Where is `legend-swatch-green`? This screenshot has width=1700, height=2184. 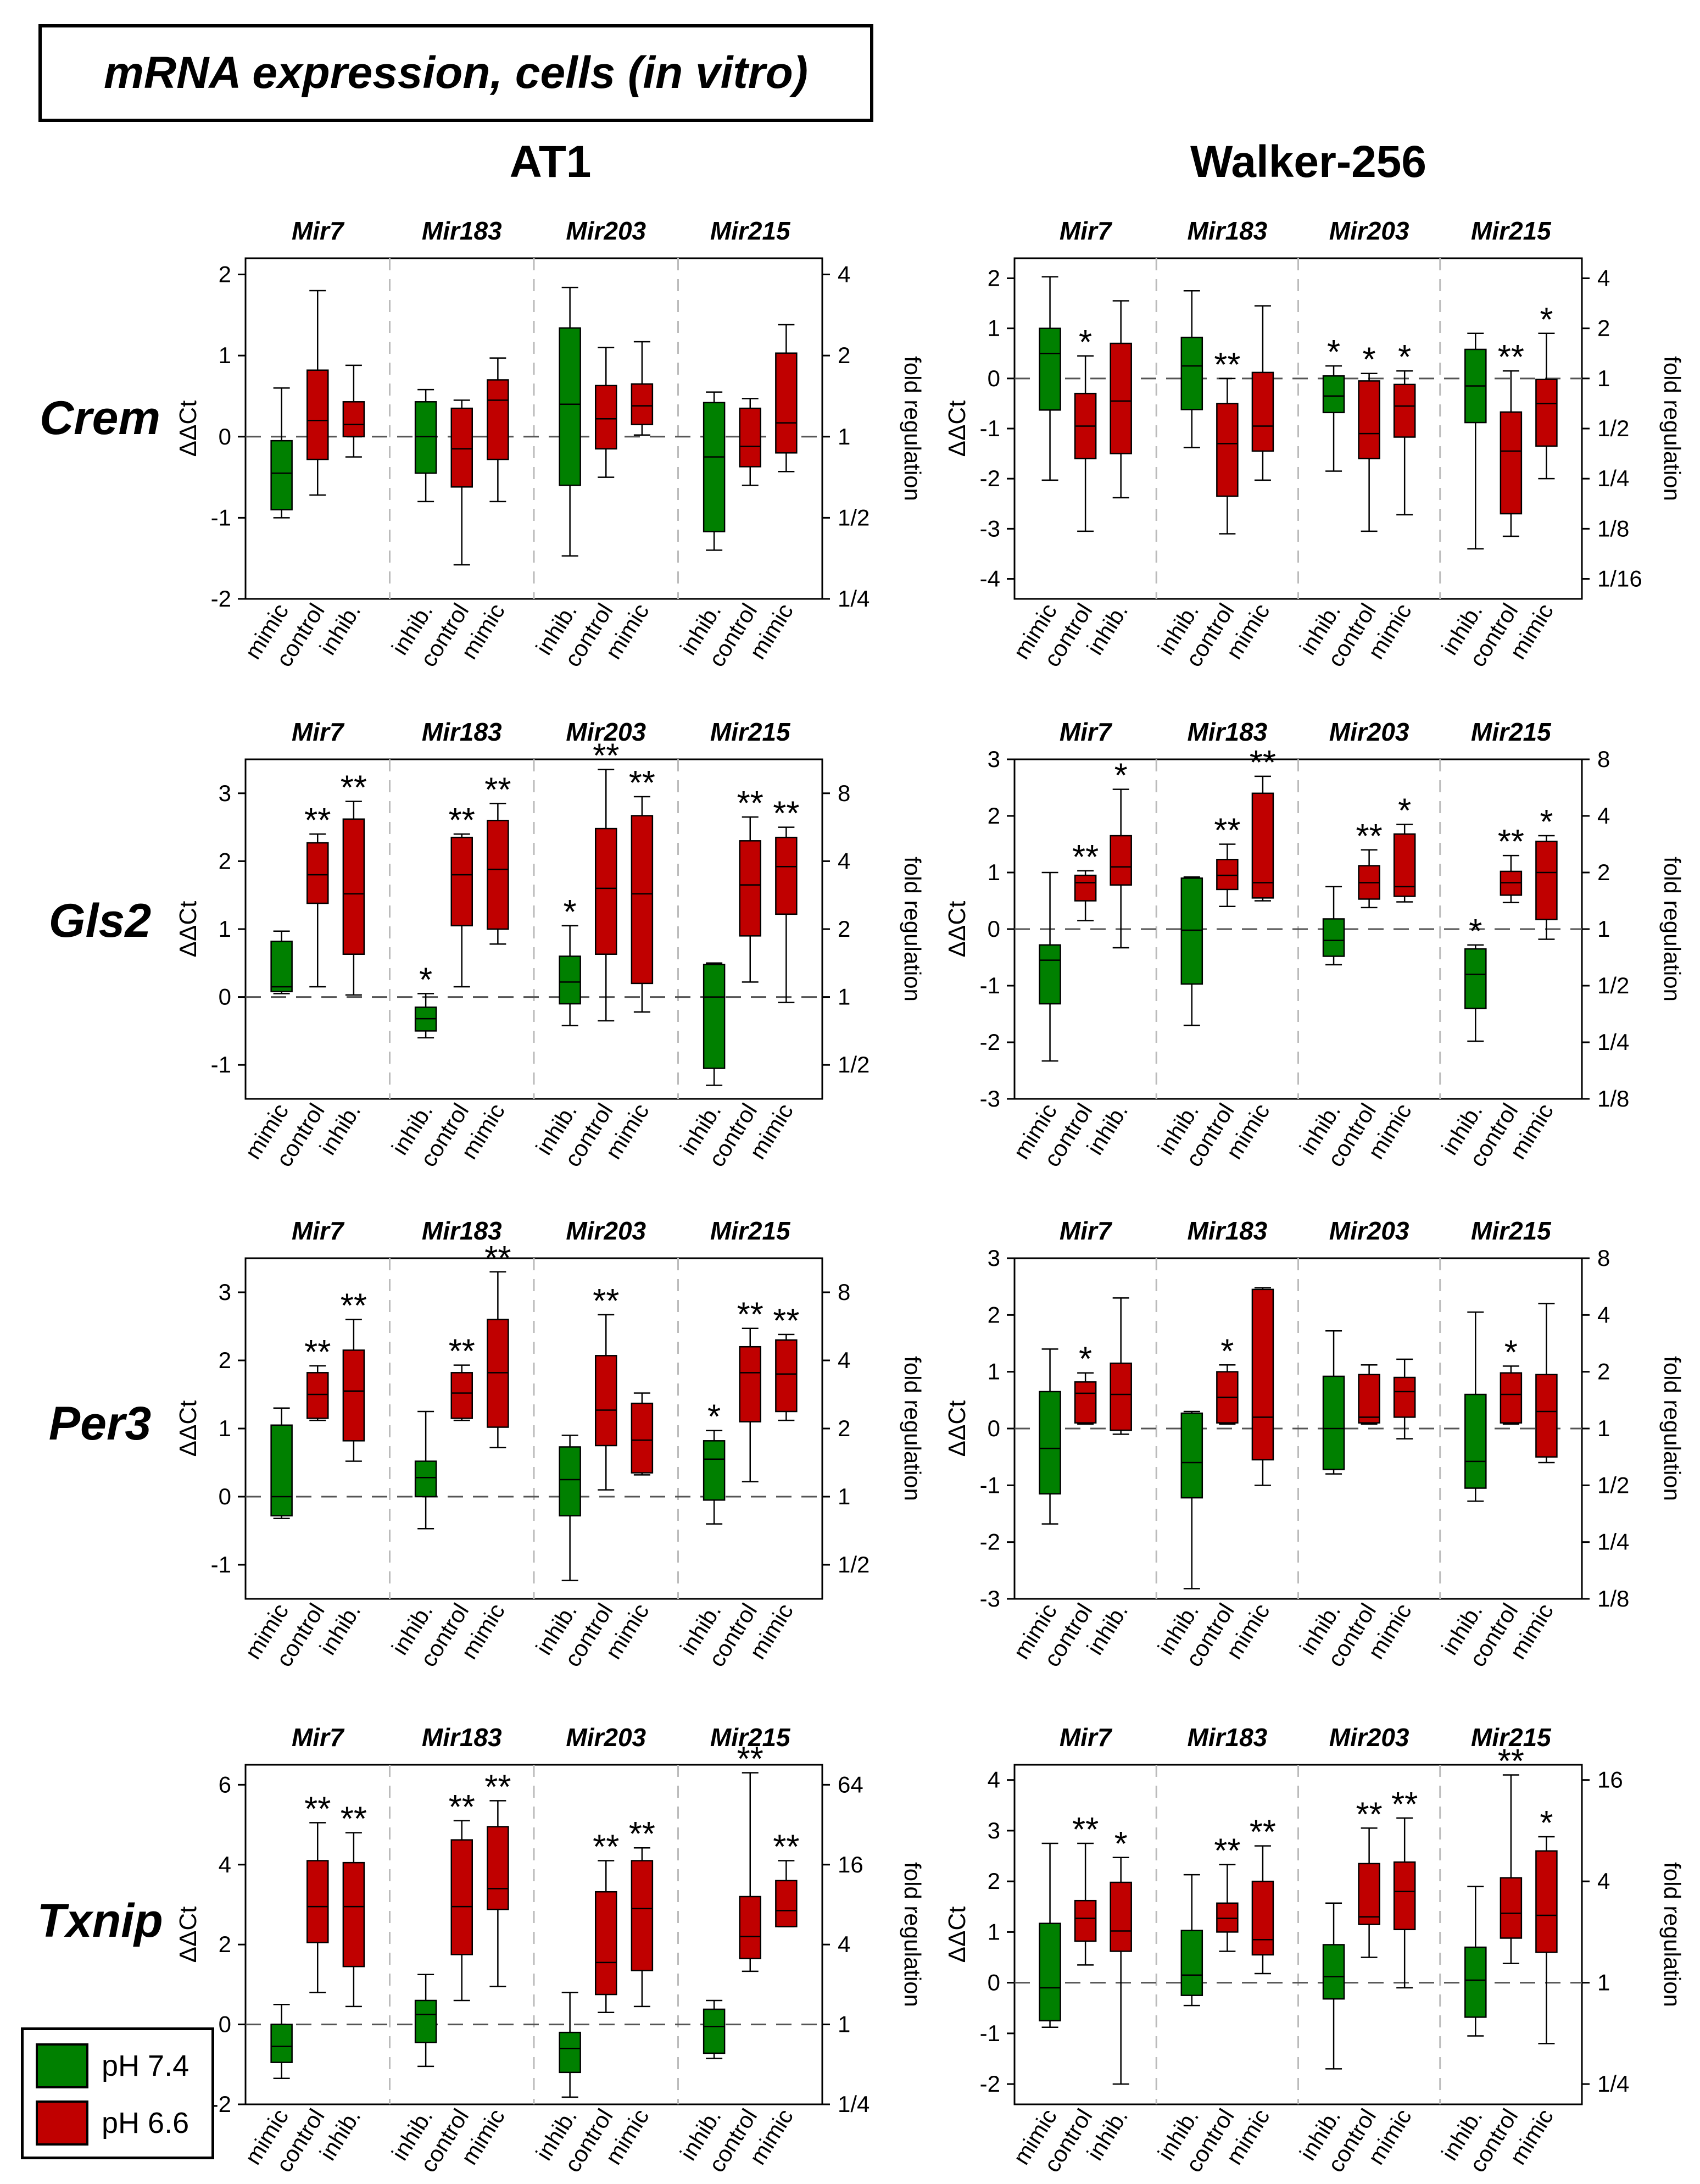
legend-swatch-green is located at coordinates (62, 2065).